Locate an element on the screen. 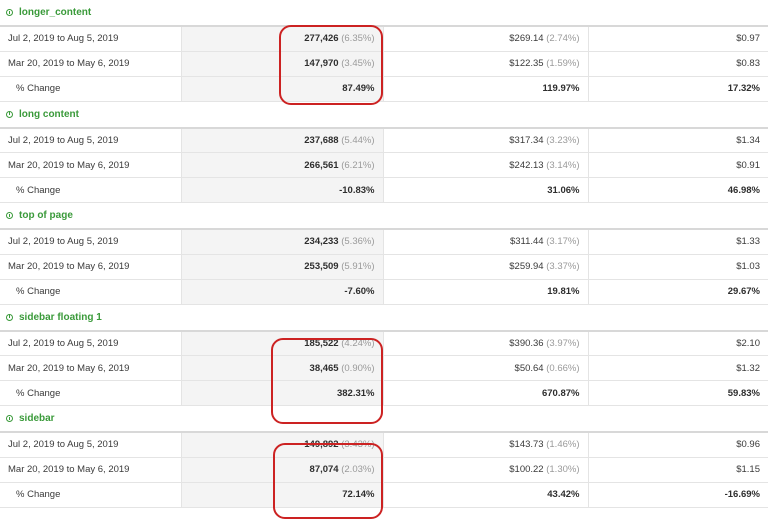 The height and width of the screenshot is (524, 768). revenue-pct: (3.14%) is located at coordinates (563, 165).